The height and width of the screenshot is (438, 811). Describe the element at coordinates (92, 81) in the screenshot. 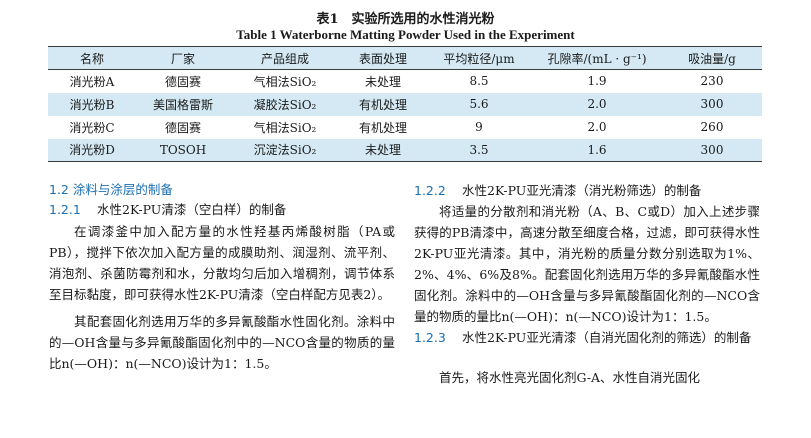

I see `table-cell: 消光粉A` at that location.